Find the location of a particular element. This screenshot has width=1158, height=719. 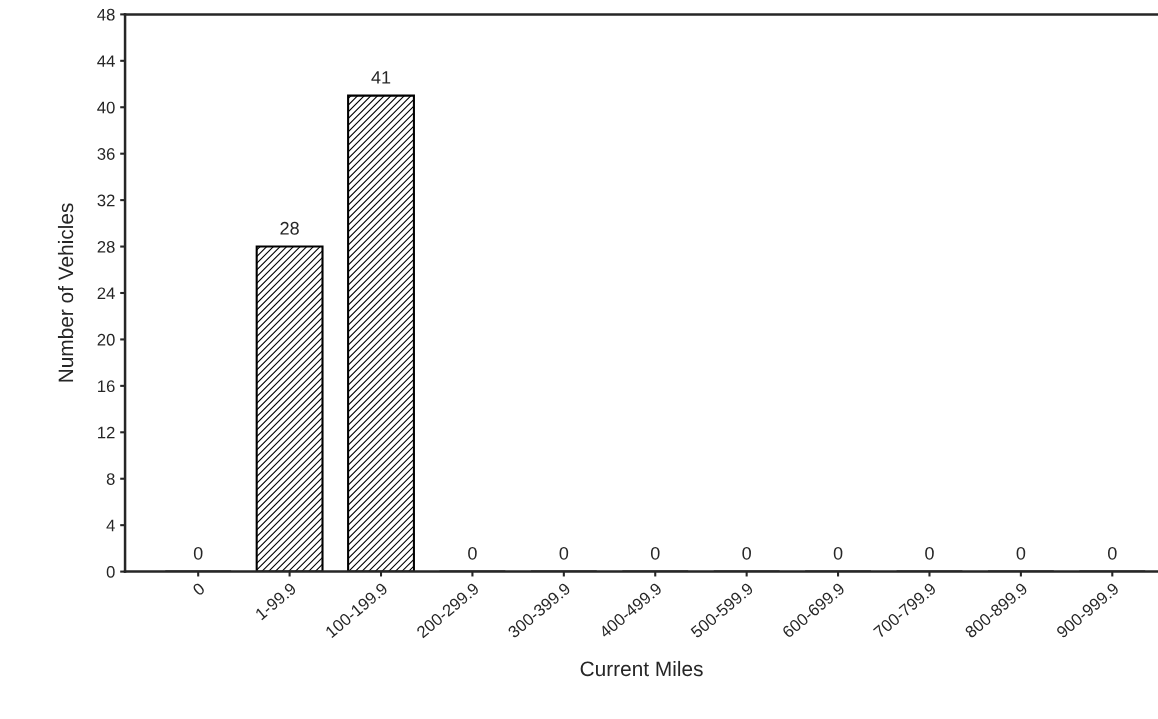

x-tick-label: 0 is located at coordinates (198, 589).